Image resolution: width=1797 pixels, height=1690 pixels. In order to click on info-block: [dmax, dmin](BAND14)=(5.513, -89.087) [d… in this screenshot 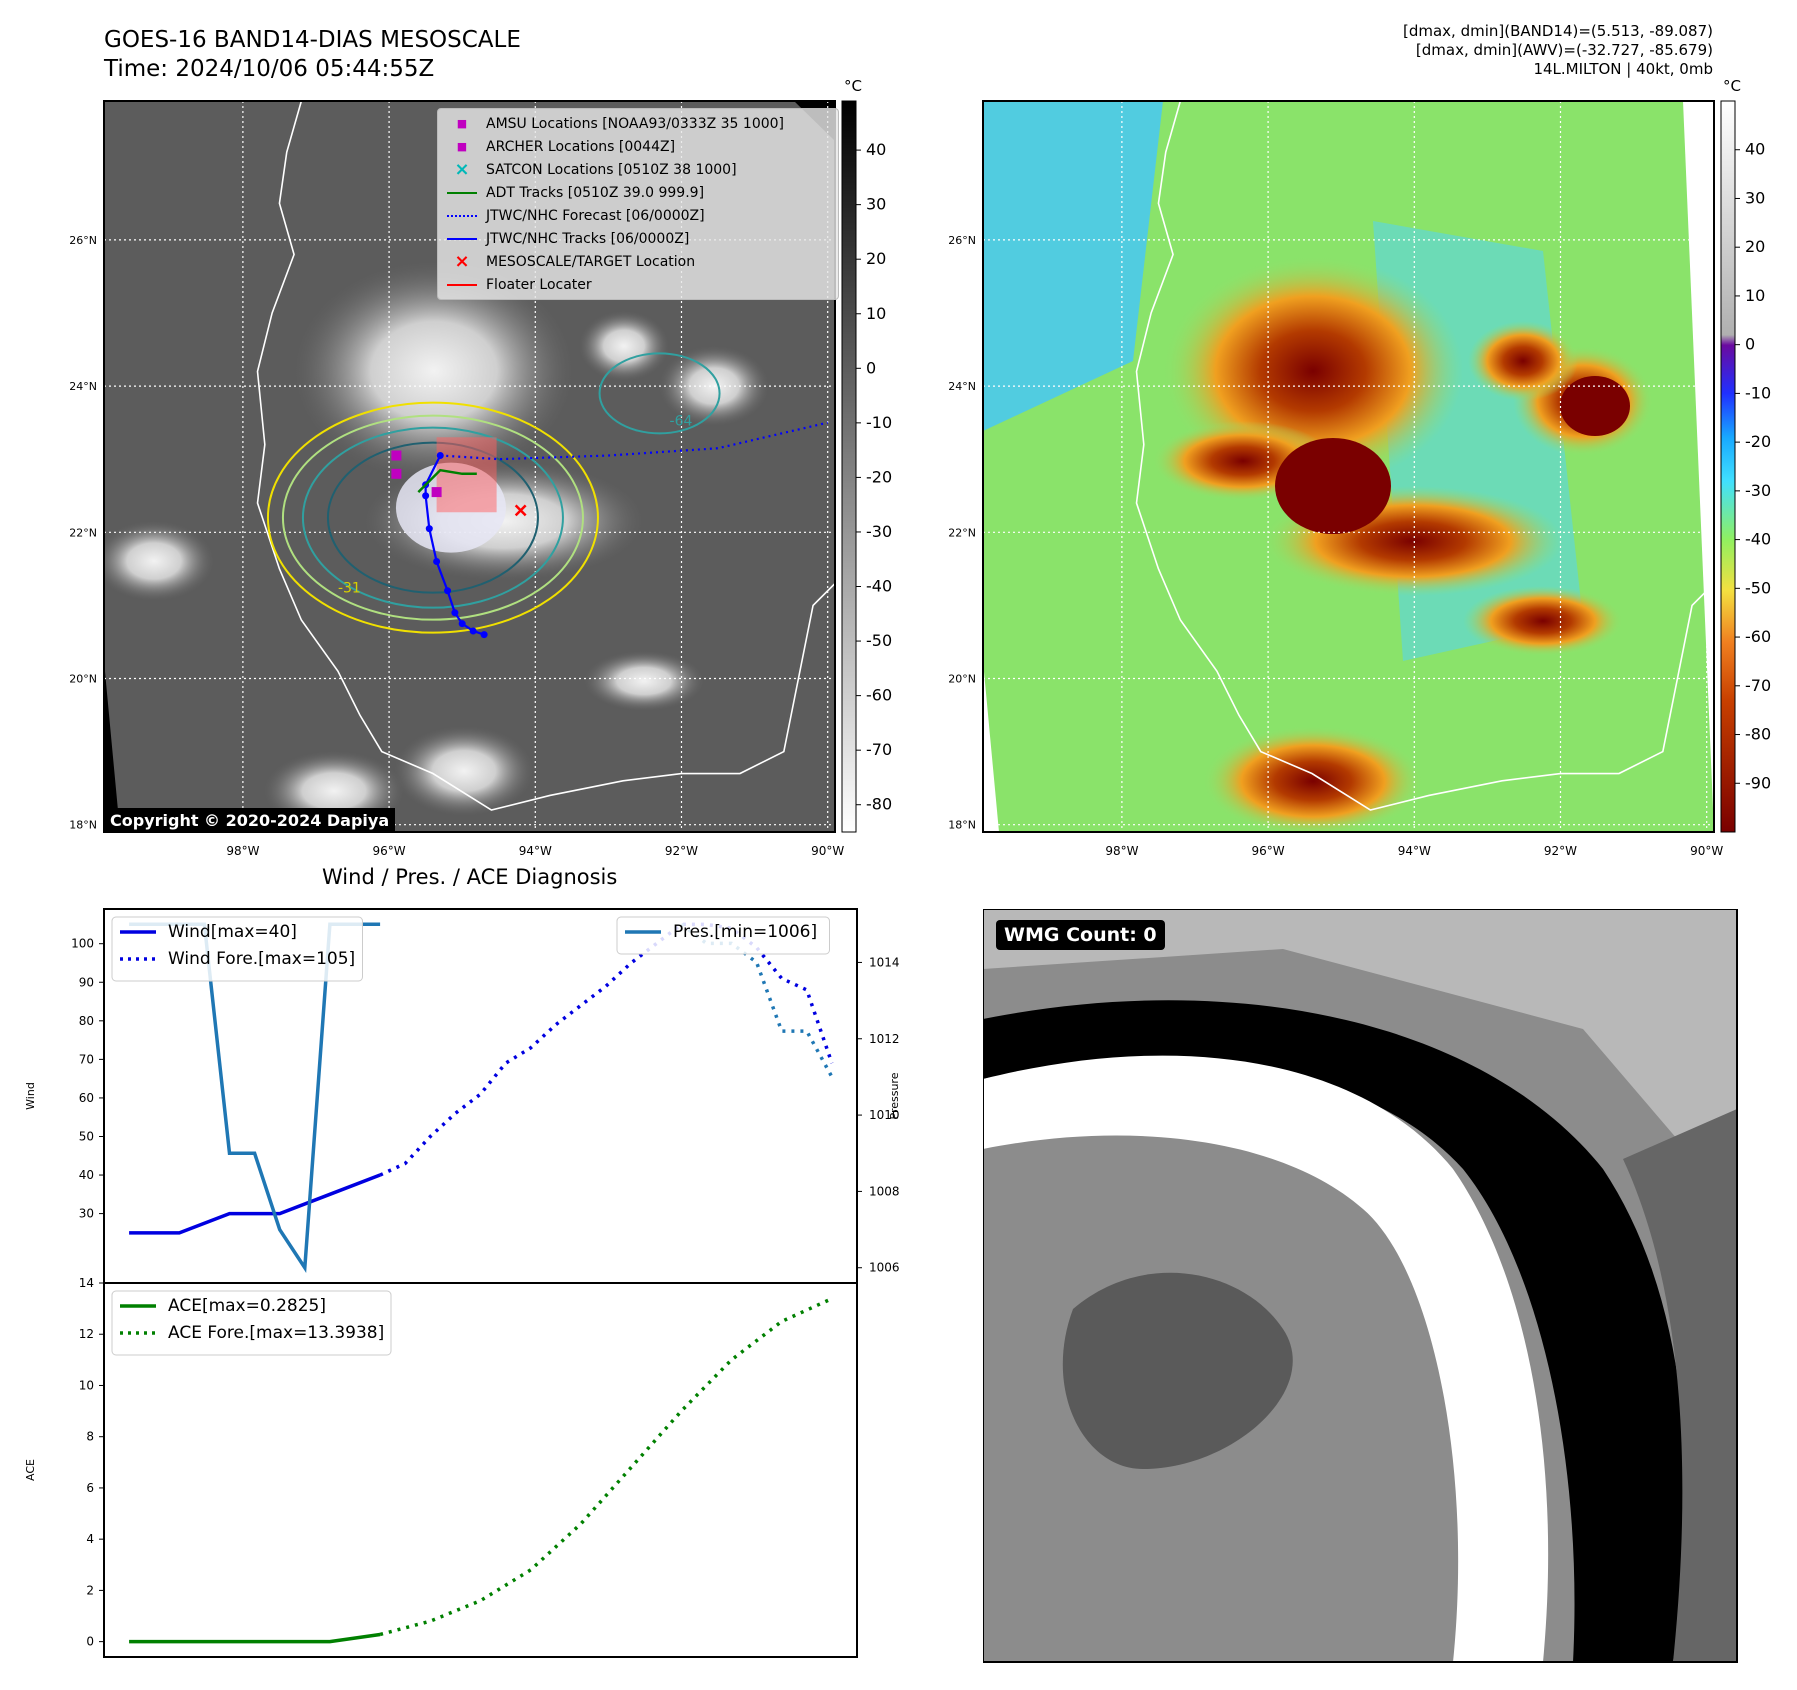, I will do `click(1558, 50)`.